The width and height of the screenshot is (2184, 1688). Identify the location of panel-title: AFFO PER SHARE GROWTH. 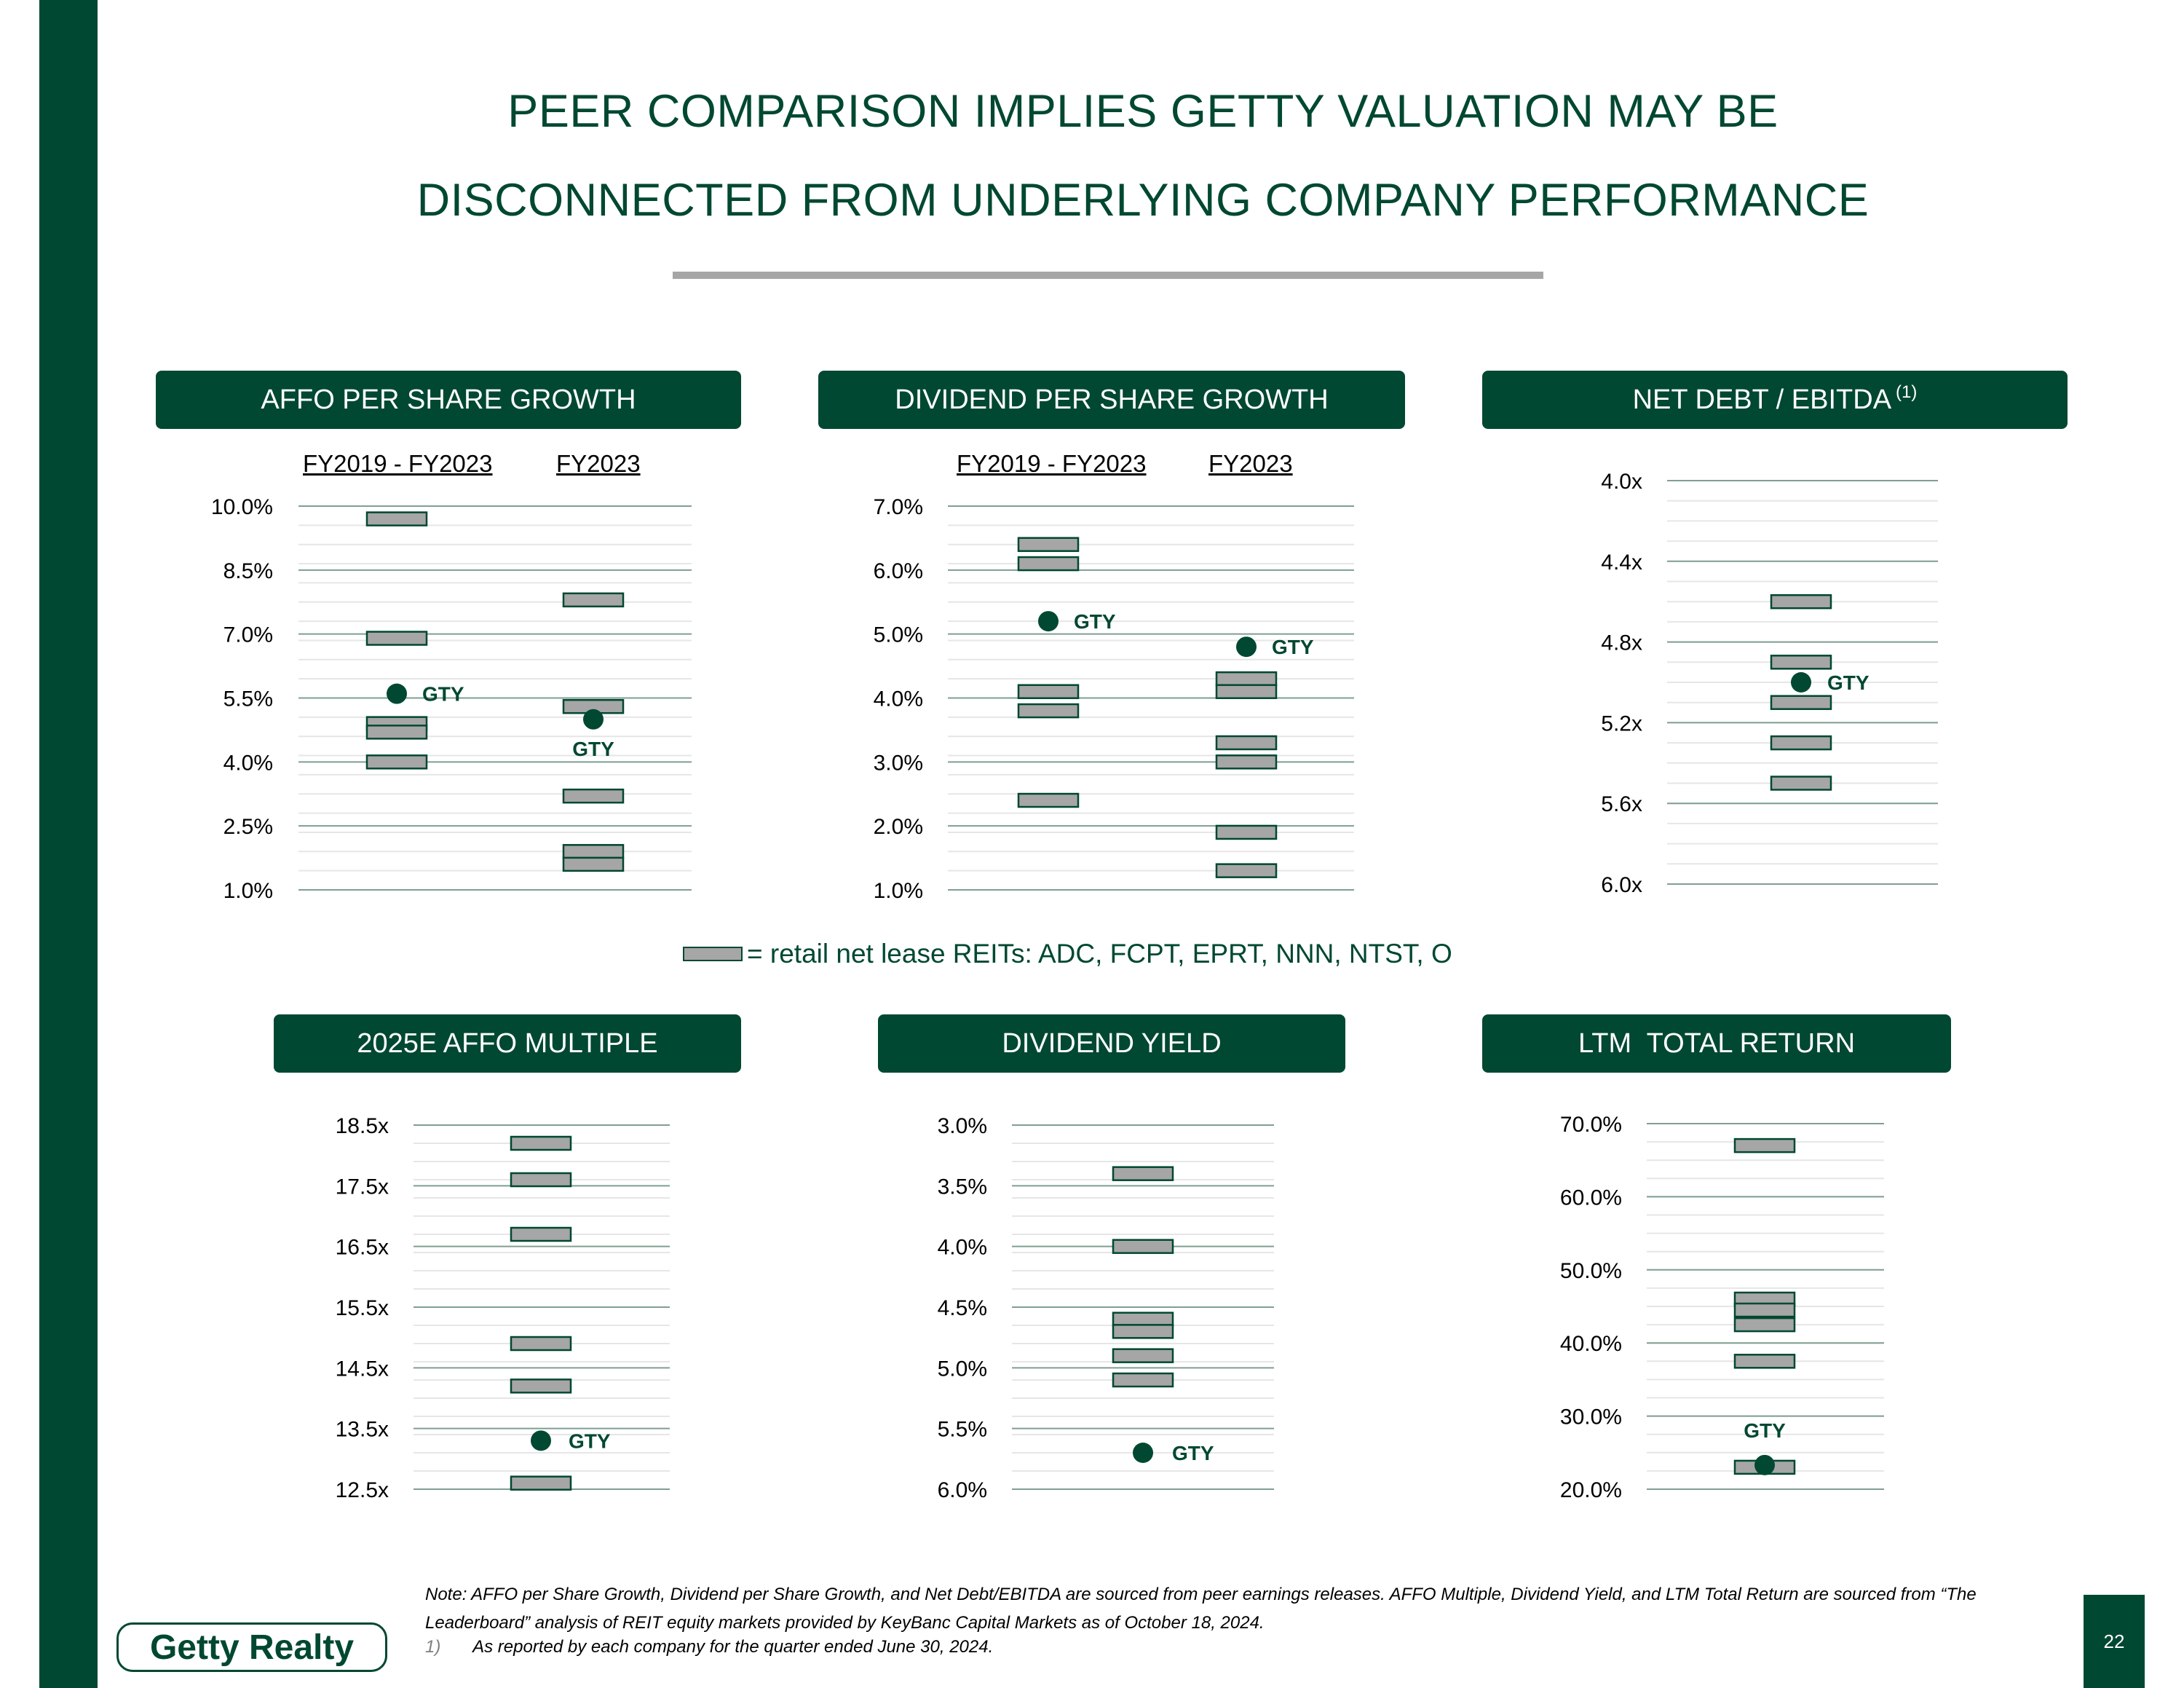
(448, 399).